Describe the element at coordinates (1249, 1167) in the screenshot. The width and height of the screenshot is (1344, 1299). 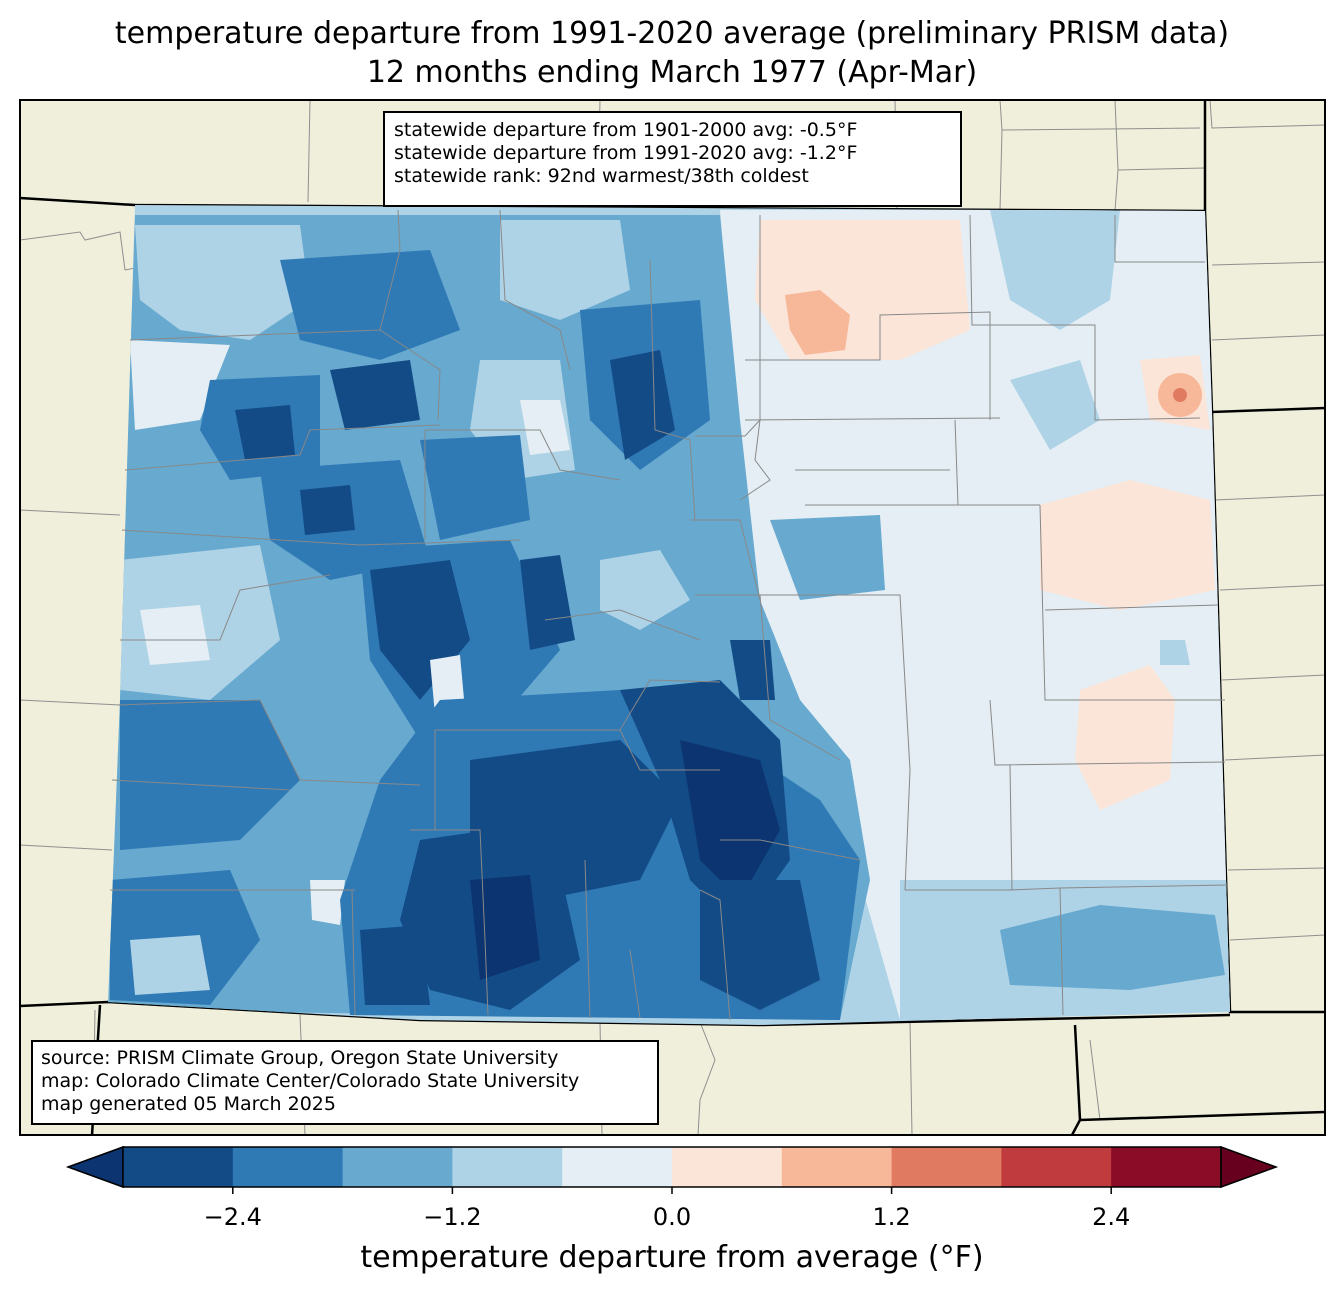
I see `colorbar-extend-high` at that location.